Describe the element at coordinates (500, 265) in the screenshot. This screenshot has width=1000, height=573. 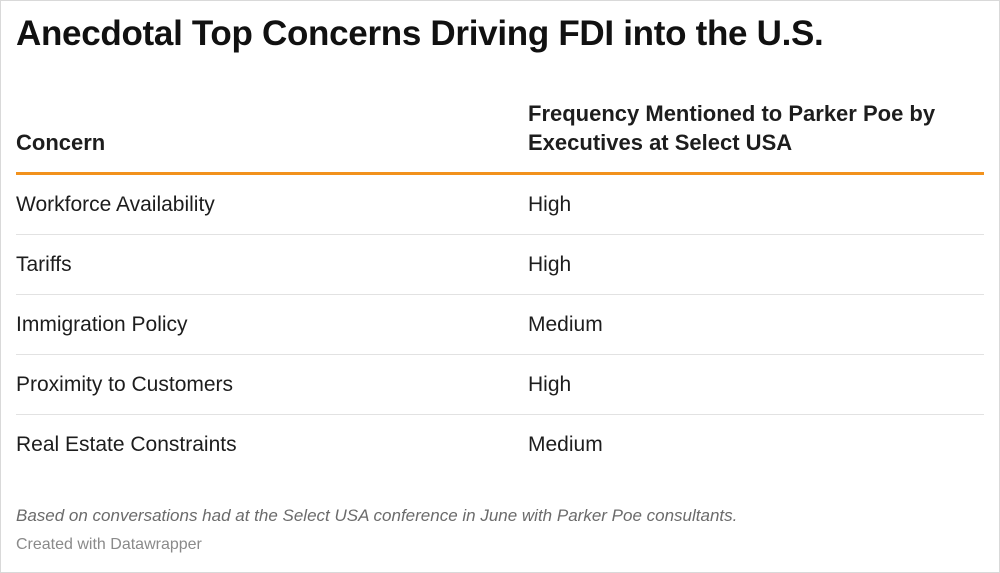
I see `table-row: Tariffs High` at that location.